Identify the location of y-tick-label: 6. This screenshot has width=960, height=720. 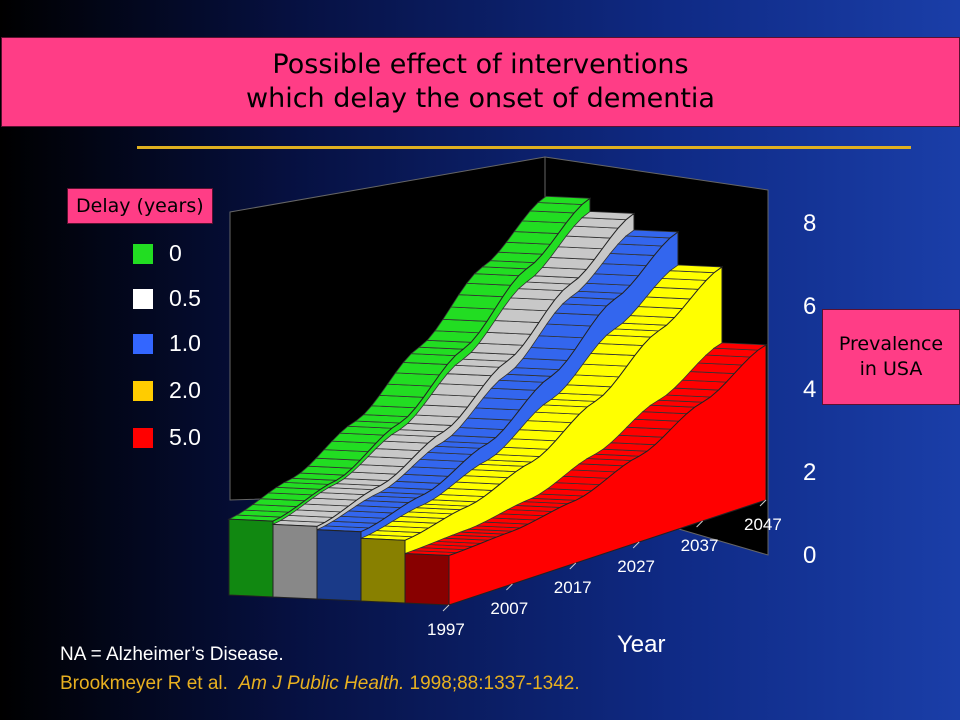
(809, 306).